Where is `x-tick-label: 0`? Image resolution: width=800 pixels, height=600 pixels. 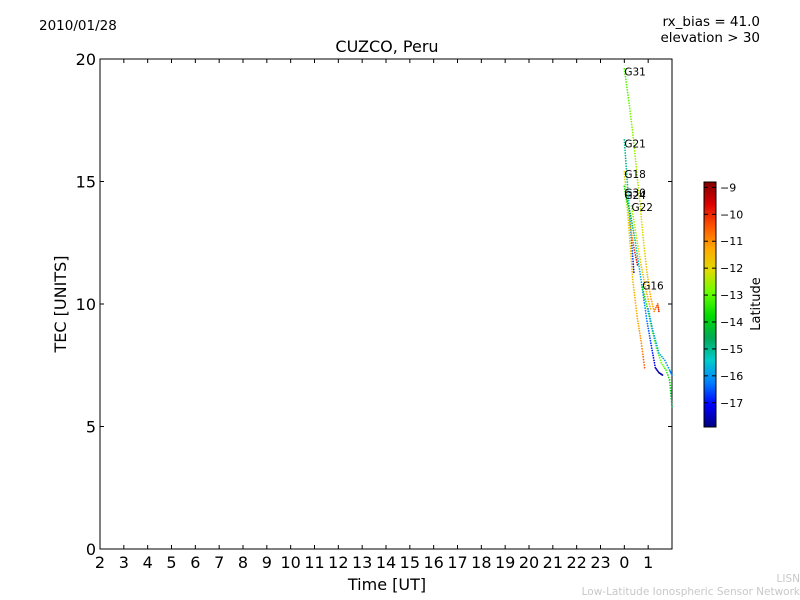 x-tick-label: 0 is located at coordinates (624, 562).